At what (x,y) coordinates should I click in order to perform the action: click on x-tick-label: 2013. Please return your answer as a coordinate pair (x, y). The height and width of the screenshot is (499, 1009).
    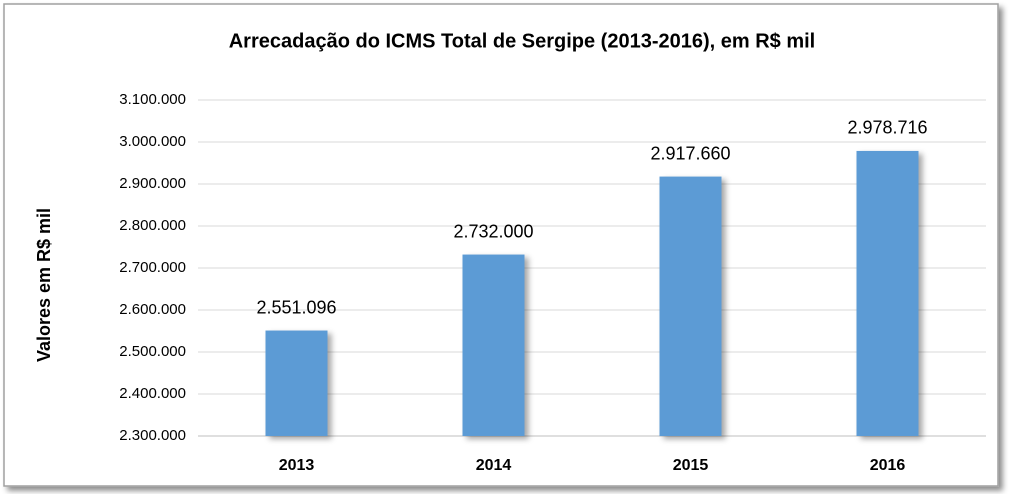
    Looking at the image, I should click on (297, 465).